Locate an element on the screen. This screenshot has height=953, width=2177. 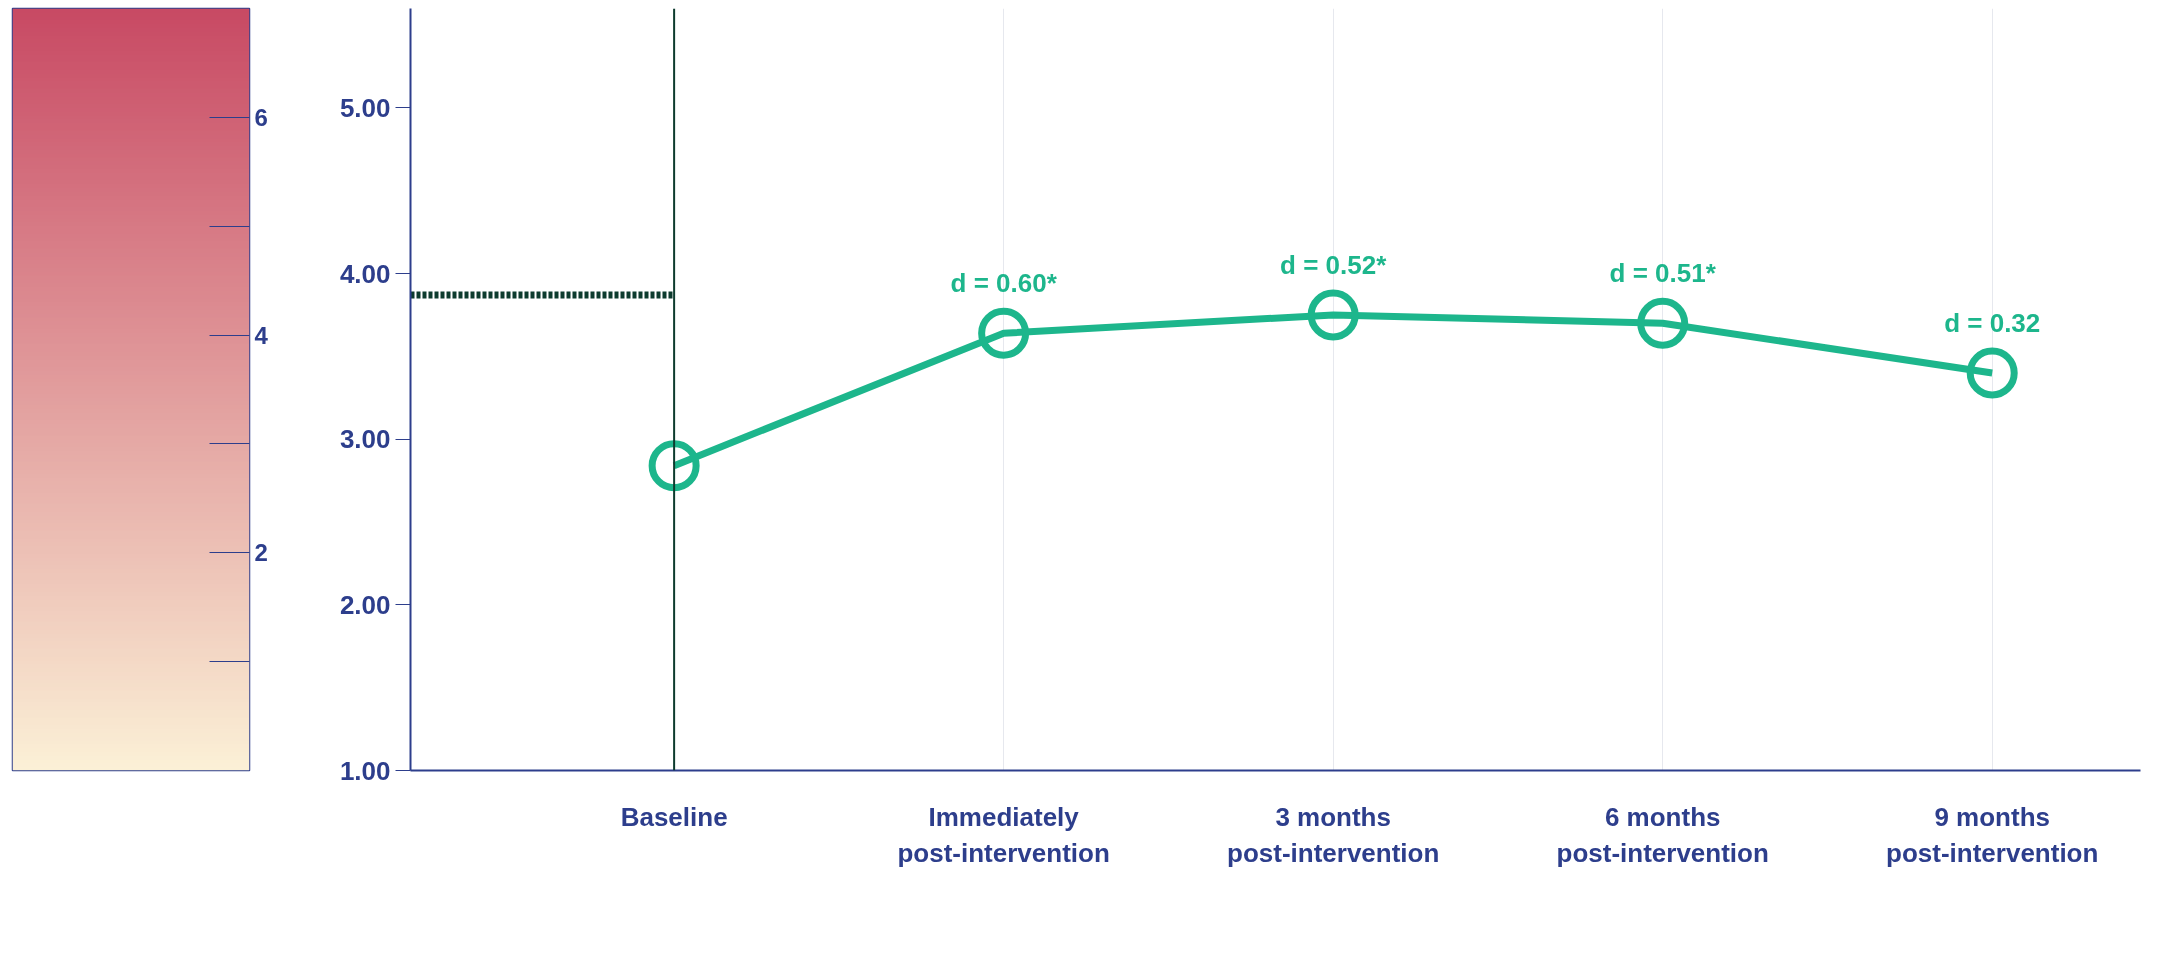
y-tick-label: 3.00 is located at coordinates (365, 439).